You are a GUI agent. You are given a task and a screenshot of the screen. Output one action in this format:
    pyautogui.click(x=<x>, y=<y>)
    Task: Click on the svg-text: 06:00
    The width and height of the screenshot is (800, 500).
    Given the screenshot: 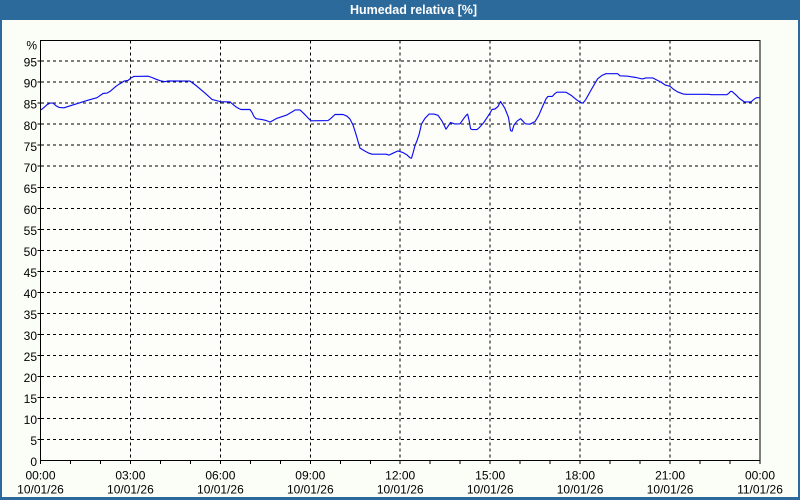 What is the action you would take?
    pyautogui.click(x=220, y=476)
    